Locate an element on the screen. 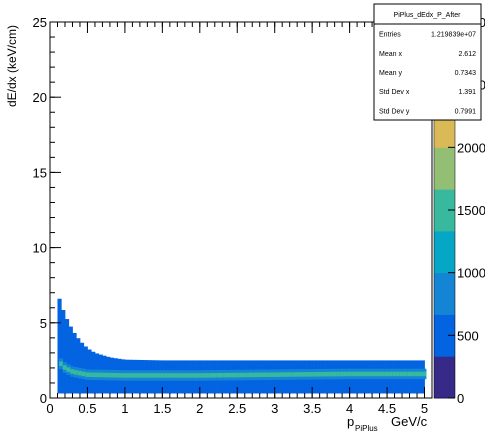 The height and width of the screenshot is (436, 485). x-tick-label: 0 is located at coordinates (49, 408).